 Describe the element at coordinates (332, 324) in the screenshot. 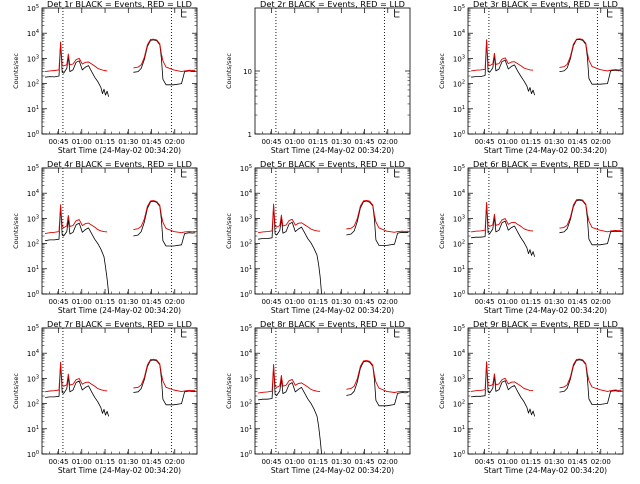

I see `panel-title: Det 8r BLACK = Events, RED = LLD` at that location.